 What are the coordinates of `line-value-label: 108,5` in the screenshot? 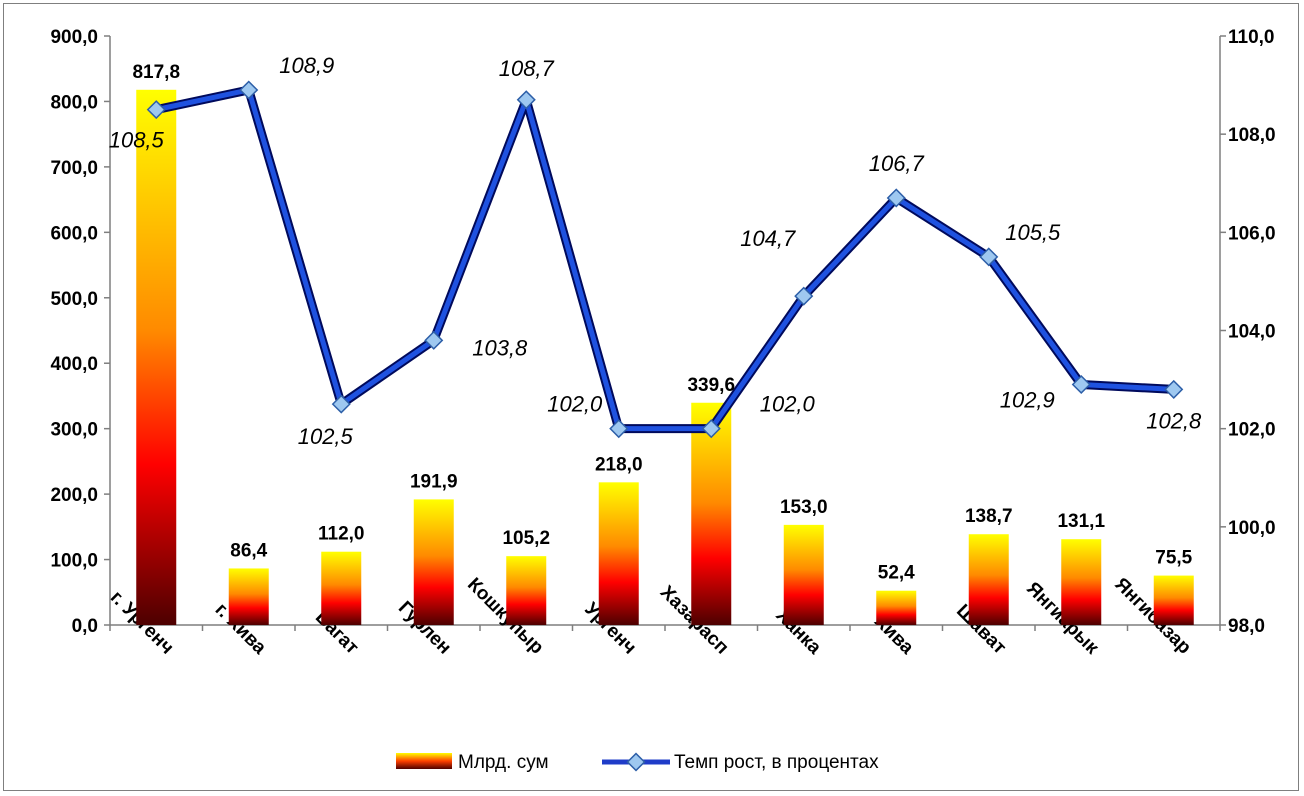 It's located at (137, 140).